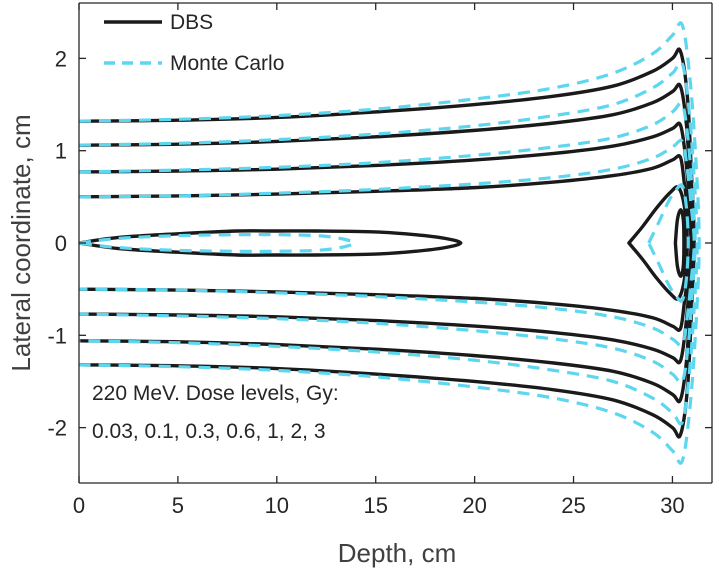 Image resolution: width=719 pixels, height=574 pixels. I want to click on y-tick-label: 2, so click(61, 58).